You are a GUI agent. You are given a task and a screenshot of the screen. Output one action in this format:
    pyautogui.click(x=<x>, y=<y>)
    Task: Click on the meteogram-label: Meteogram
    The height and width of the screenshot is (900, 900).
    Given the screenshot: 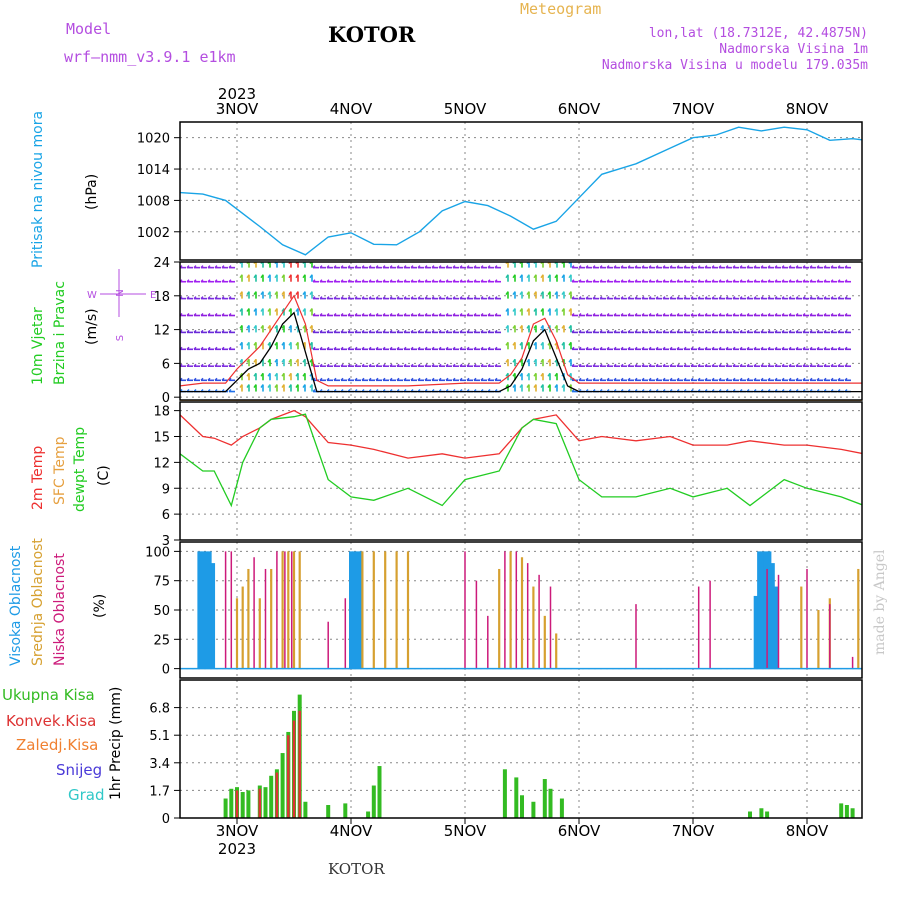 What is the action you would take?
    pyautogui.click(x=561, y=9)
    